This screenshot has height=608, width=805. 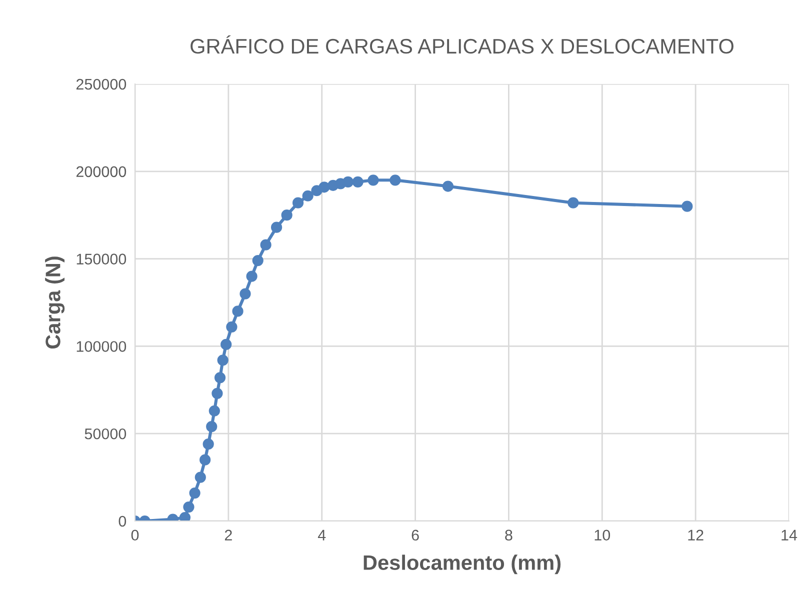 I want to click on x-axis-title: Deslocamento (mm), so click(x=462, y=564).